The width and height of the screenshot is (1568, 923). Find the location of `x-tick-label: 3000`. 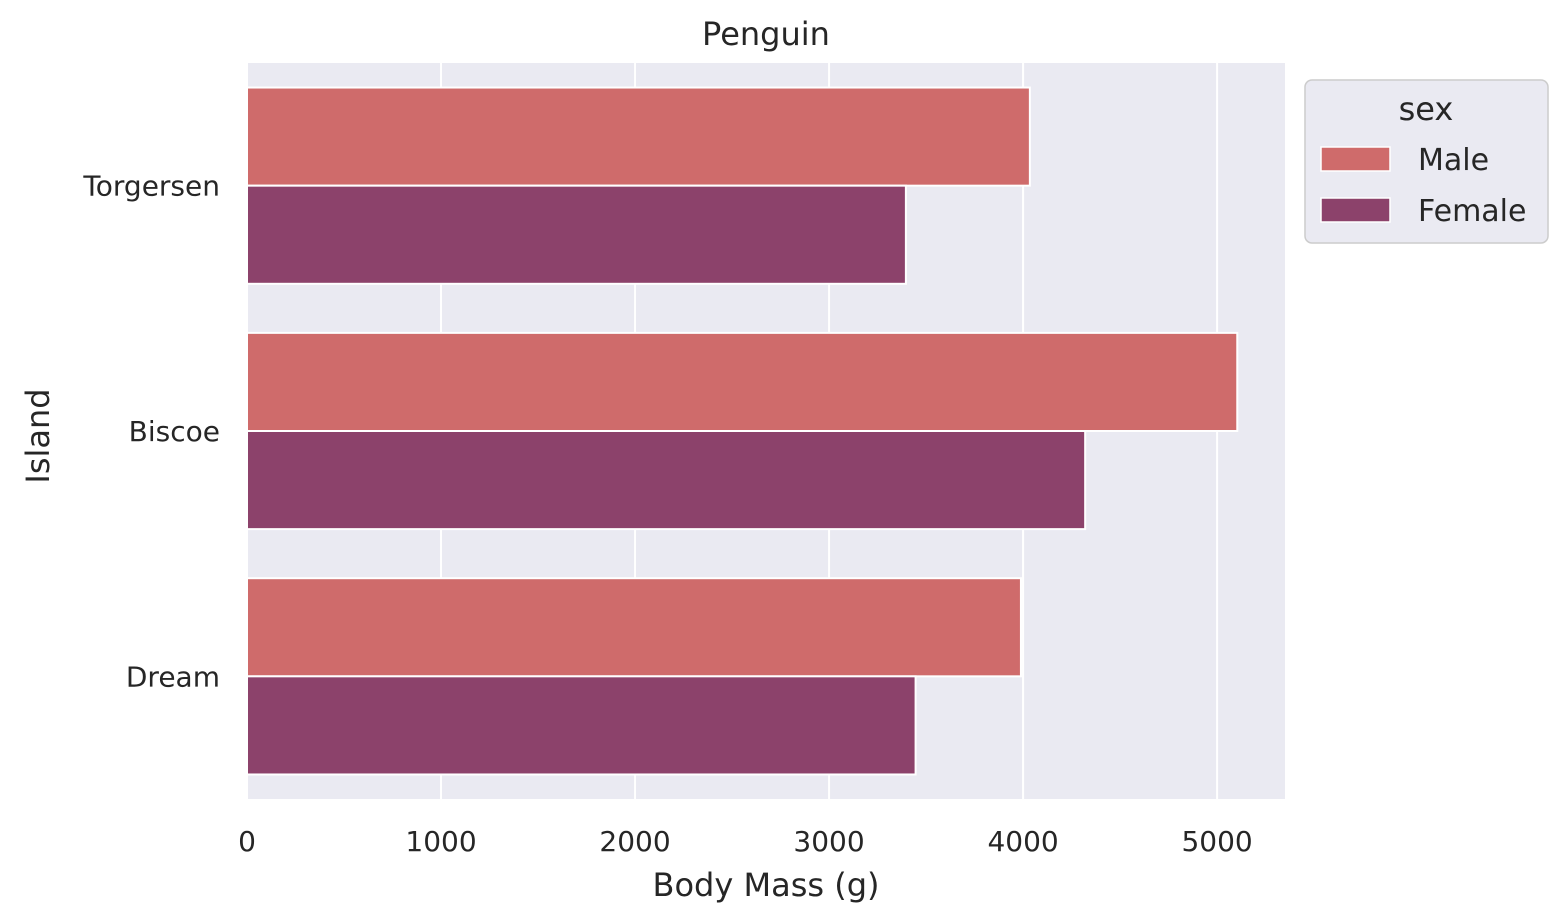

x-tick-label: 3000 is located at coordinates (828, 841).